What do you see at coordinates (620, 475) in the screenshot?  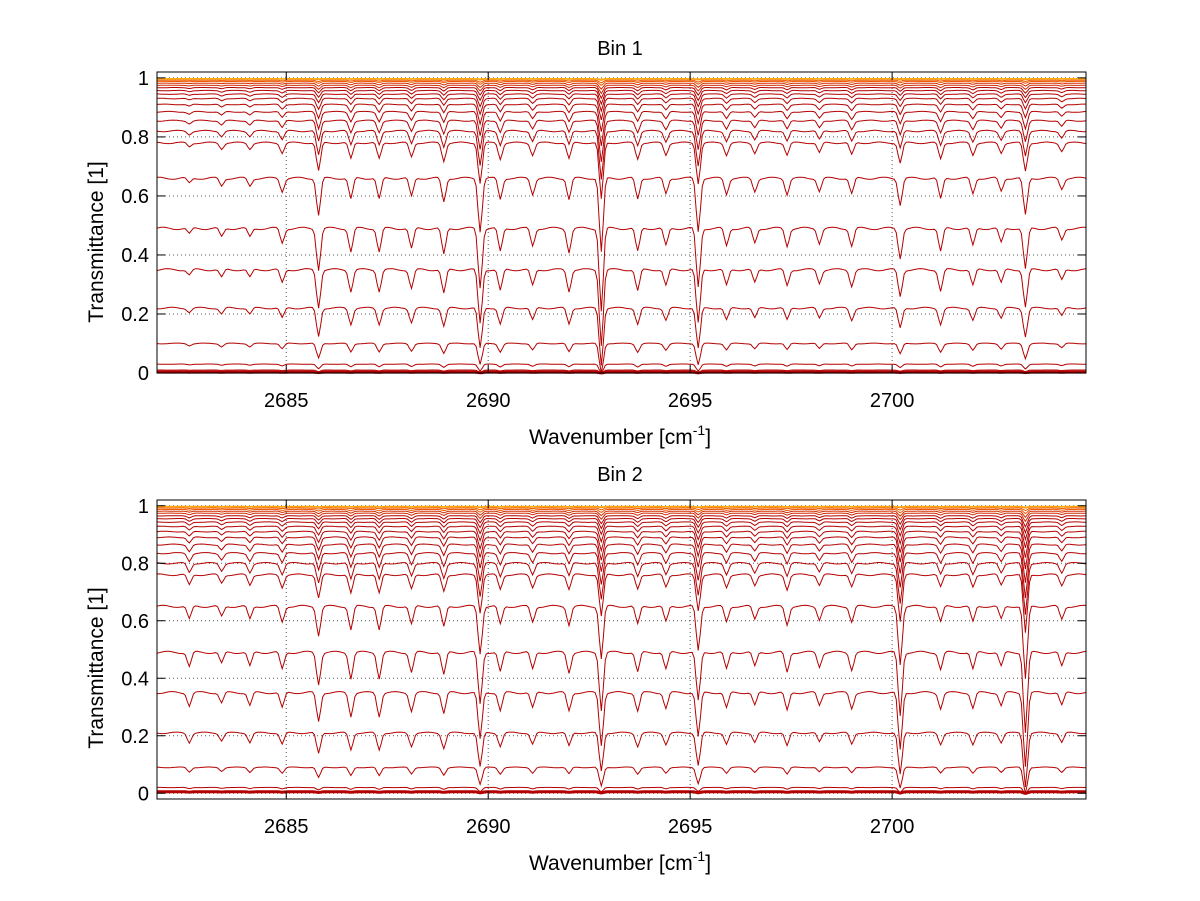 I see `chart-title: Bin 2` at bounding box center [620, 475].